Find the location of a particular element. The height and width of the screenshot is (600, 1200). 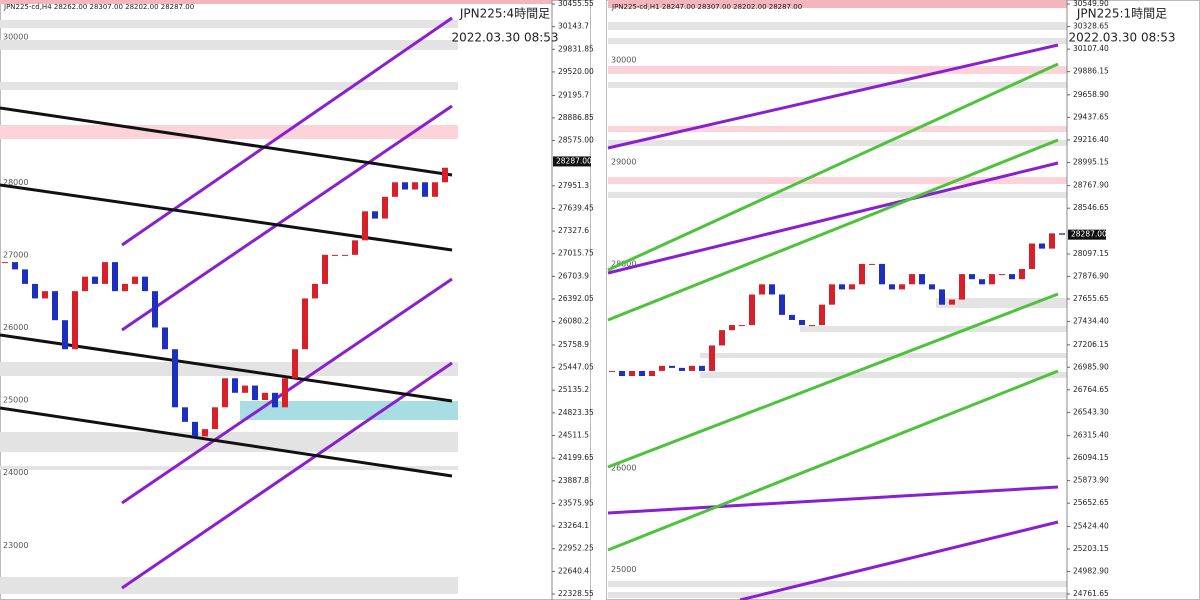

y-tick-label: 27876.90 is located at coordinates (1091, 275).